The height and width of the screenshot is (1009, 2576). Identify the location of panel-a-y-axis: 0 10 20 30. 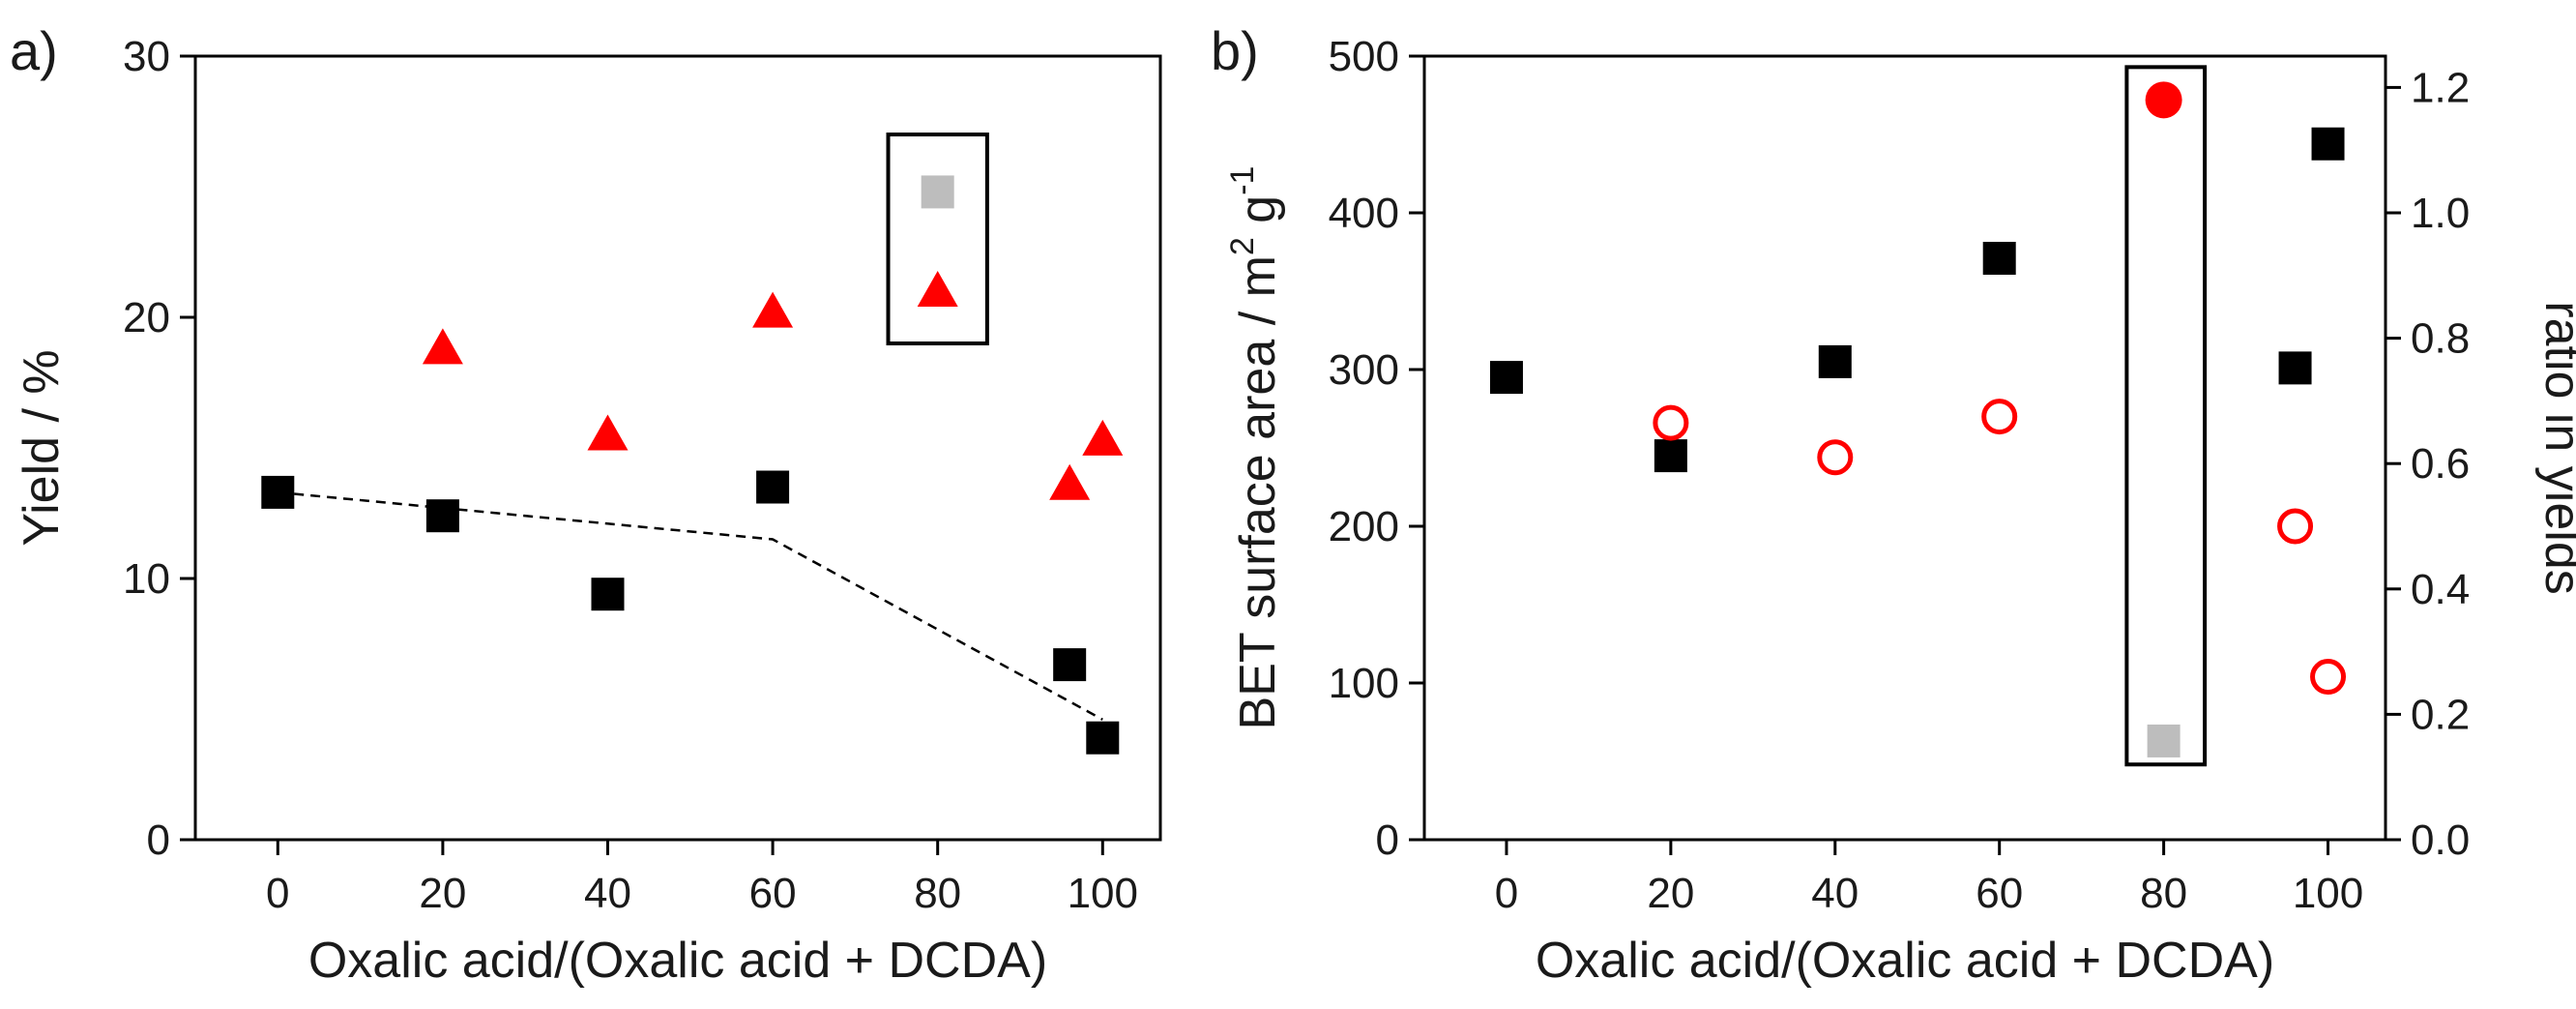
(159, 448).